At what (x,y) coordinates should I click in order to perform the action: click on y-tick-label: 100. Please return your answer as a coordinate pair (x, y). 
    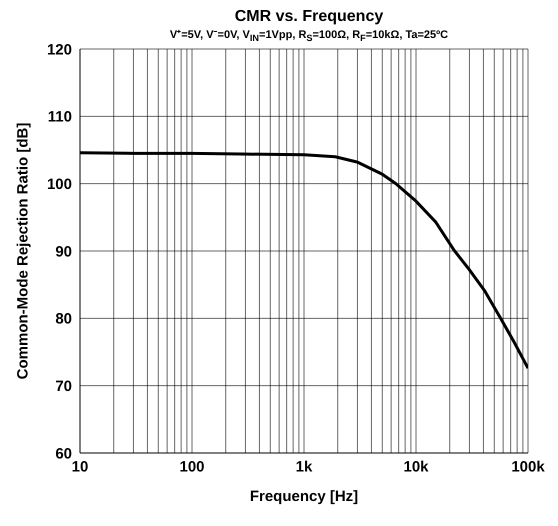
    Looking at the image, I should click on (59, 185).